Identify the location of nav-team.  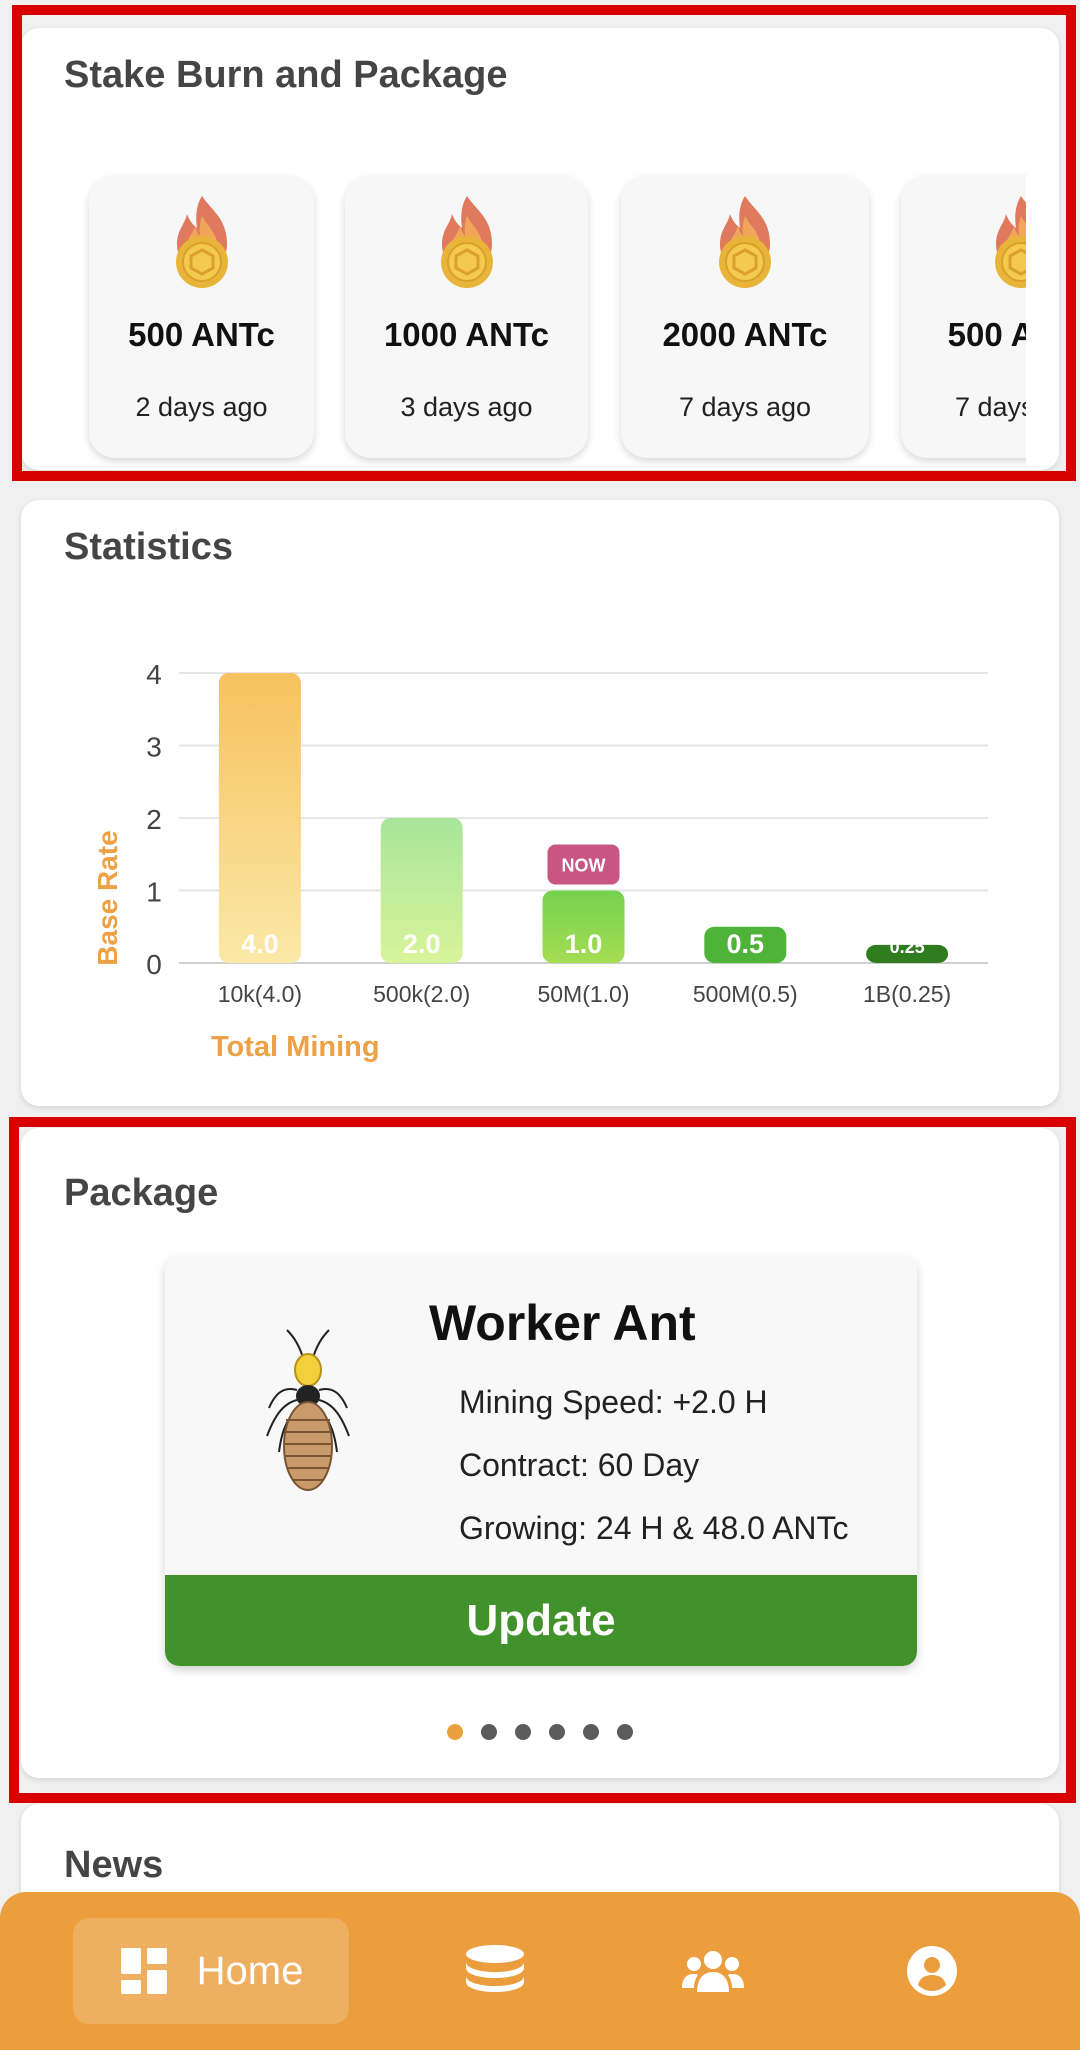
(713, 1971).